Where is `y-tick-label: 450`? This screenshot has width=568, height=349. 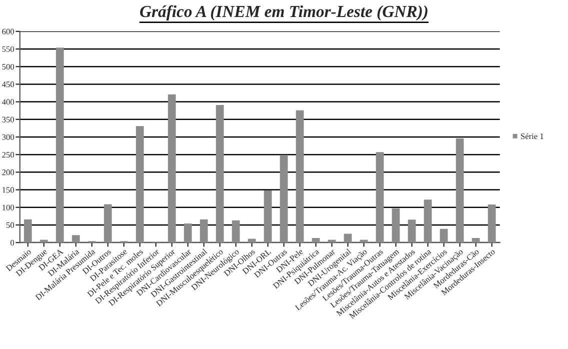
y-tick-label: 450 is located at coordinates (8, 85).